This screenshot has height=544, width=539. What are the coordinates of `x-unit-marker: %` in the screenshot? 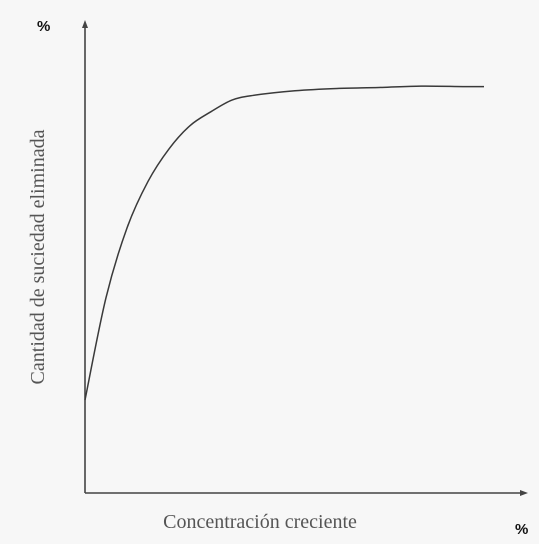 It's located at (522, 529).